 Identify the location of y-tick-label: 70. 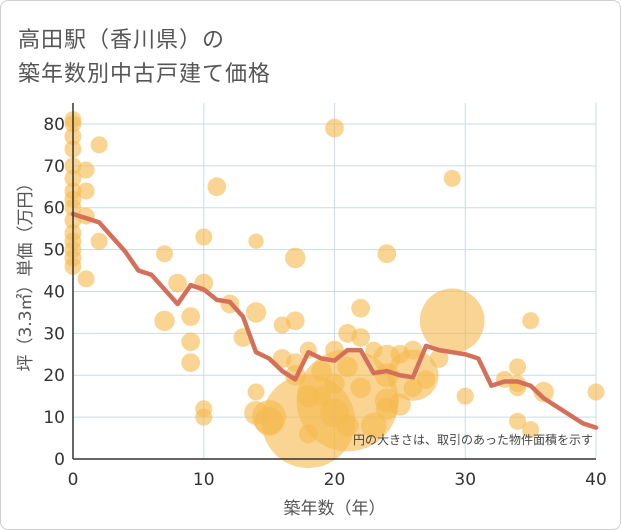
(54, 167).